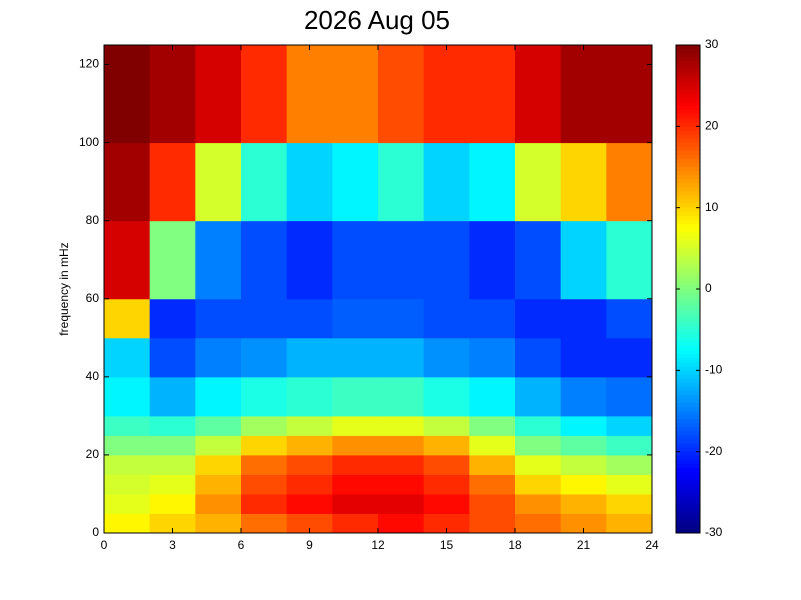 This screenshot has width=801, height=600. What do you see at coordinates (309, 545) in the screenshot?
I see `x-tick-label: 9` at bounding box center [309, 545].